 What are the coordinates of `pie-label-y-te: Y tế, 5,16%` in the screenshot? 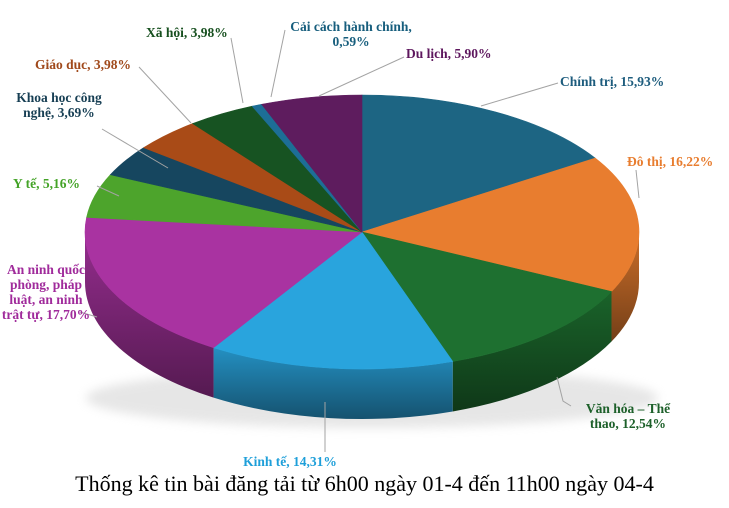 It's located at (46, 183).